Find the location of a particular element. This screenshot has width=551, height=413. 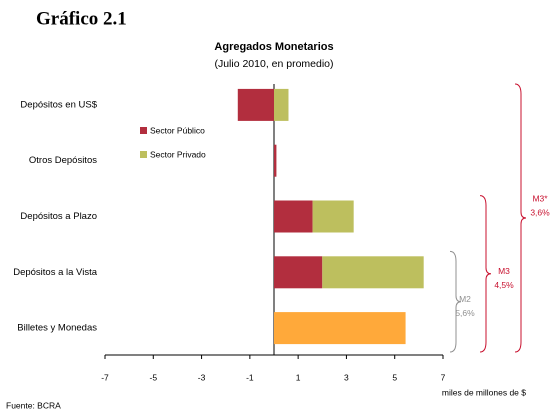

x-tick-label: 3 is located at coordinates (346, 377).